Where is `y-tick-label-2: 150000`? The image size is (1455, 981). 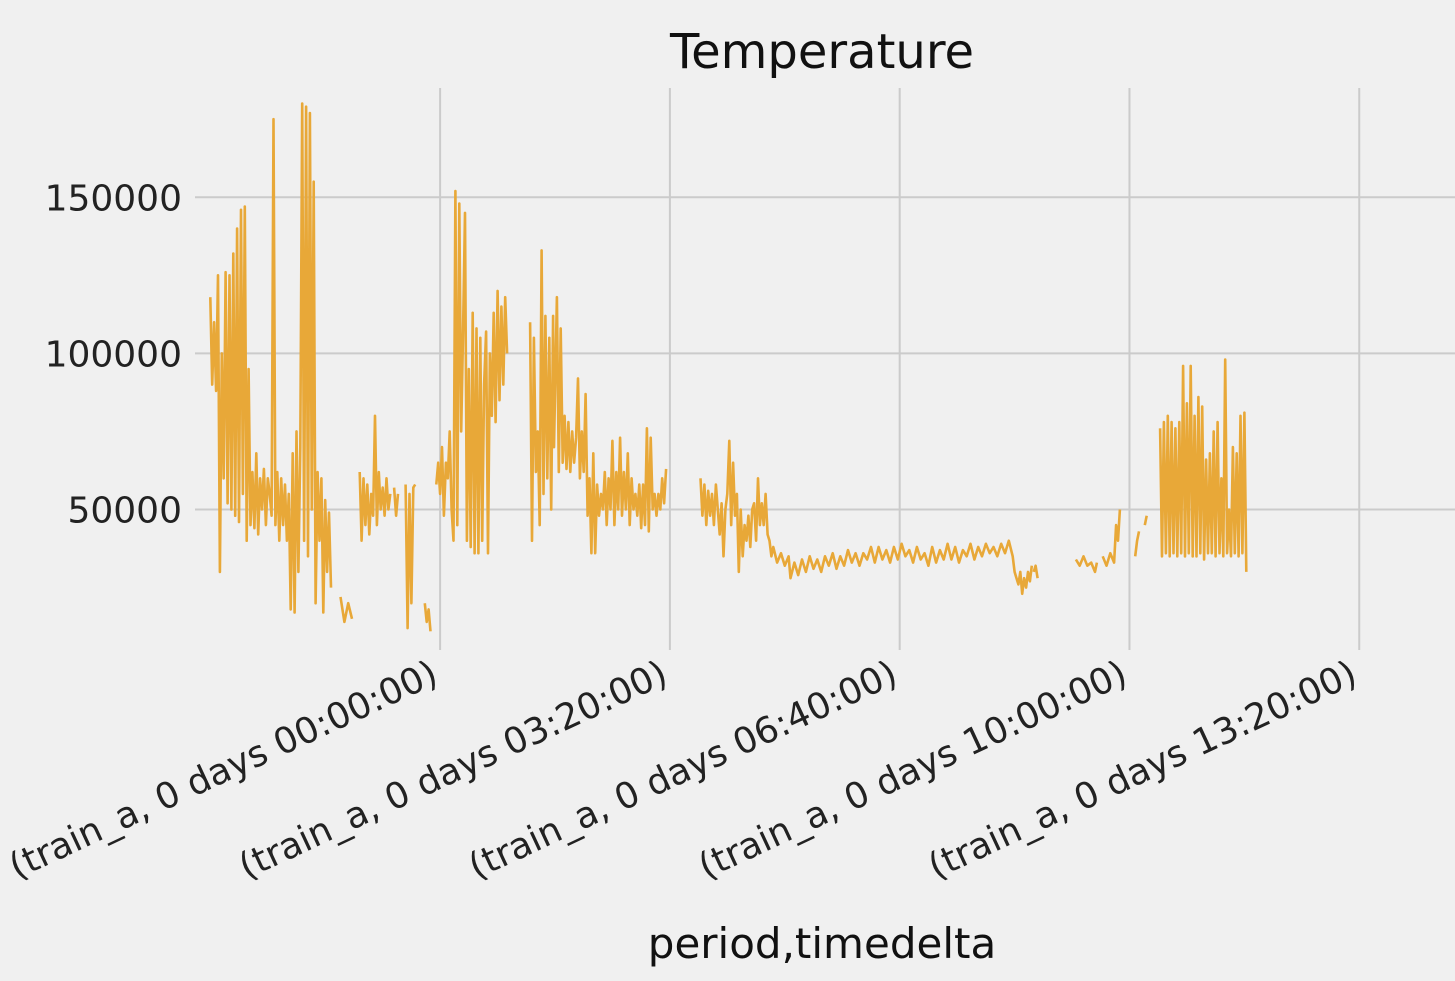
y-tick-label-2: 150000 is located at coordinates (113, 198).